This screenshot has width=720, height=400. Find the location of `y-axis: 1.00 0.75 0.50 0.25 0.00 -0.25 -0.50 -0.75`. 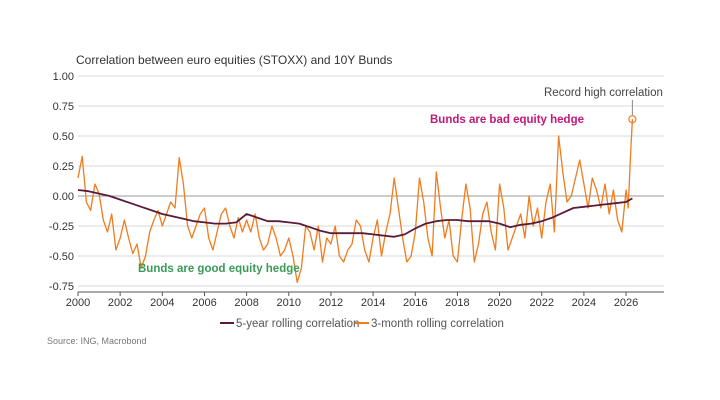

y-axis: 1.00 0.75 0.50 0.25 0.00 -0.25 -0.50 -0.75 is located at coordinates (61, 182).